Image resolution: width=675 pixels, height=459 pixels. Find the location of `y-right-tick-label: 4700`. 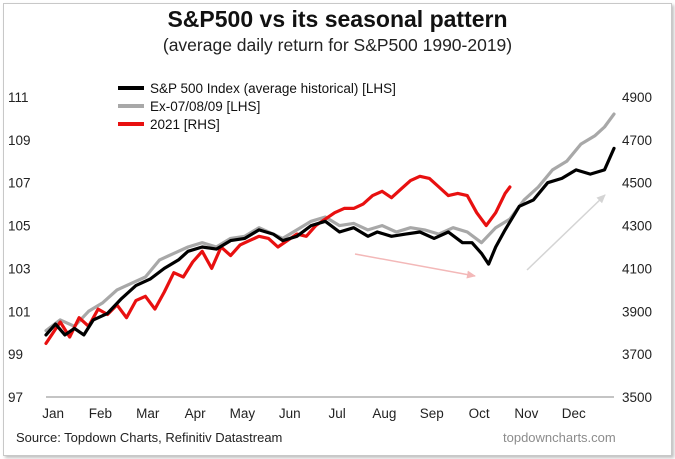

y-right-tick-label: 4700 is located at coordinates (637, 140).